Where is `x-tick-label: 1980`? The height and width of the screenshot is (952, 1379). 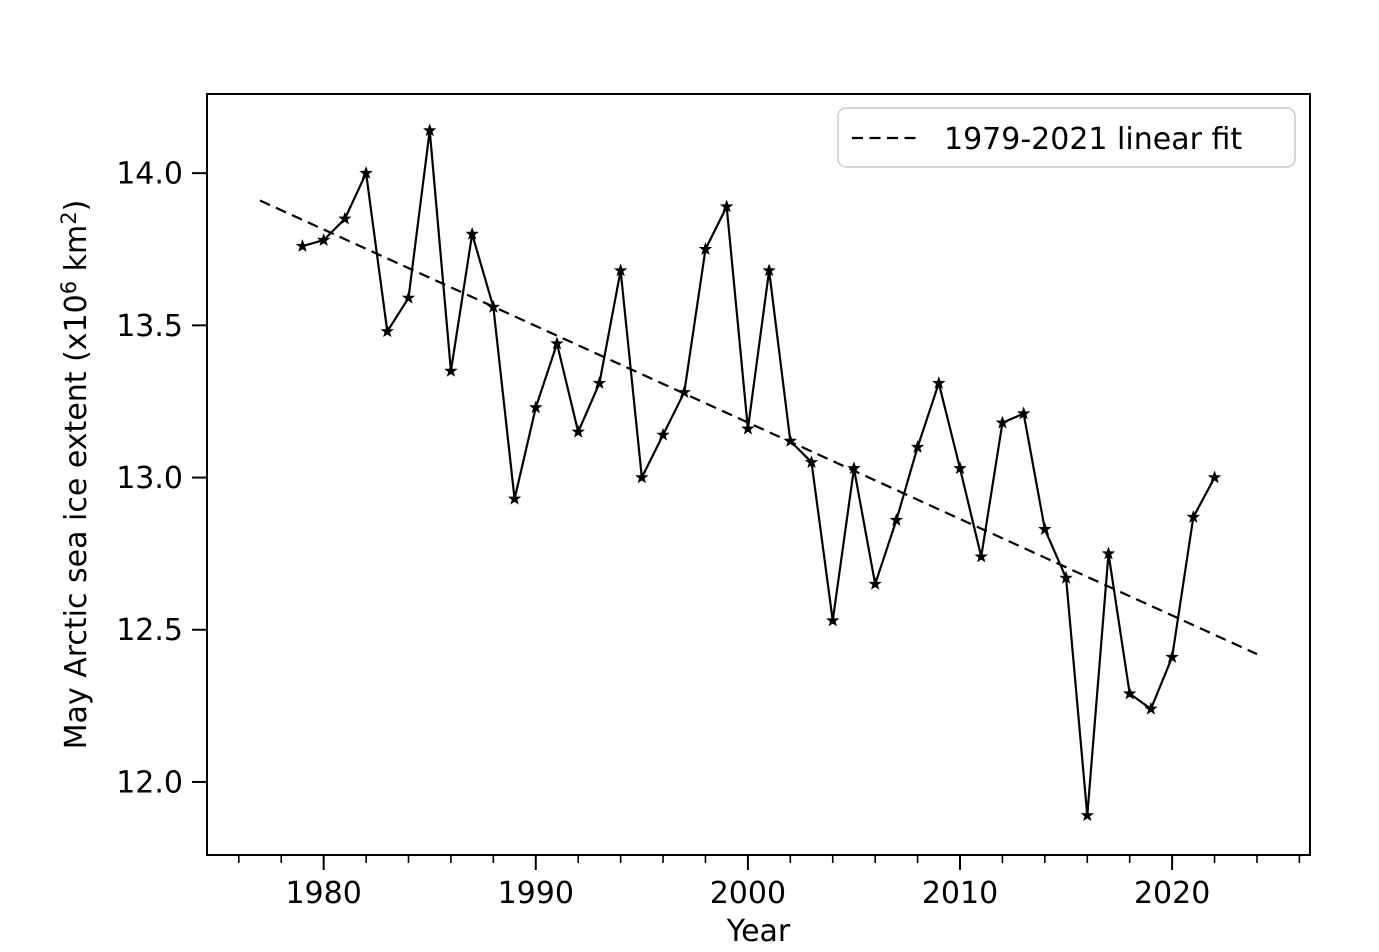
x-tick-label: 1980 is located at coordinates (323, 893).